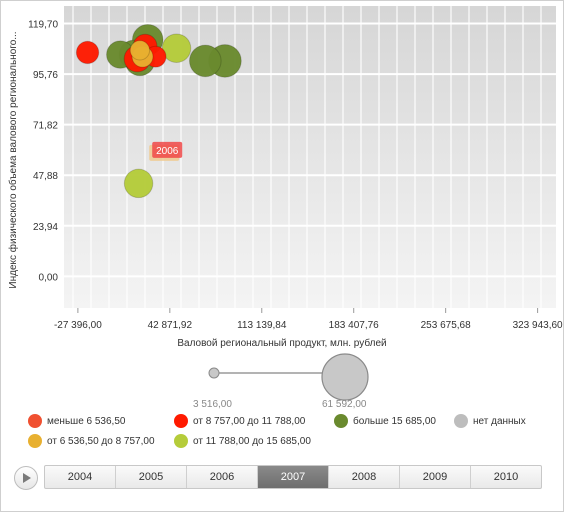 The width and height of the screenshot is (564, 512). What do you see at coordinates (49, 277) in the screenshot?
I see `y-tick-label: 0,00` at bounding box center [49, 277].